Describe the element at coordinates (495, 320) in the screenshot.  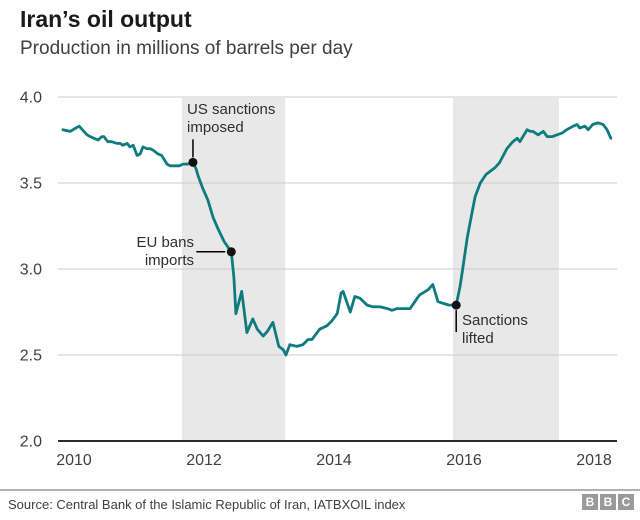
I see `annotation-line: Sanctions` at that location.